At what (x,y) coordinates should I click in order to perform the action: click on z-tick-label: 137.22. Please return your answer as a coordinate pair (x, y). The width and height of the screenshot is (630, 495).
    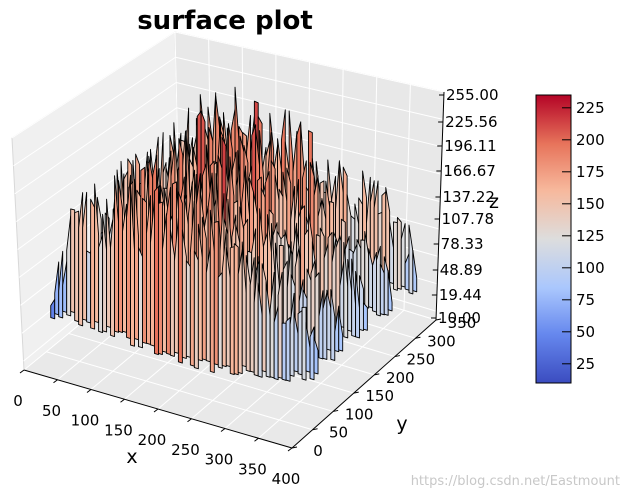
    Looking at the image, I should click on (468, 197).